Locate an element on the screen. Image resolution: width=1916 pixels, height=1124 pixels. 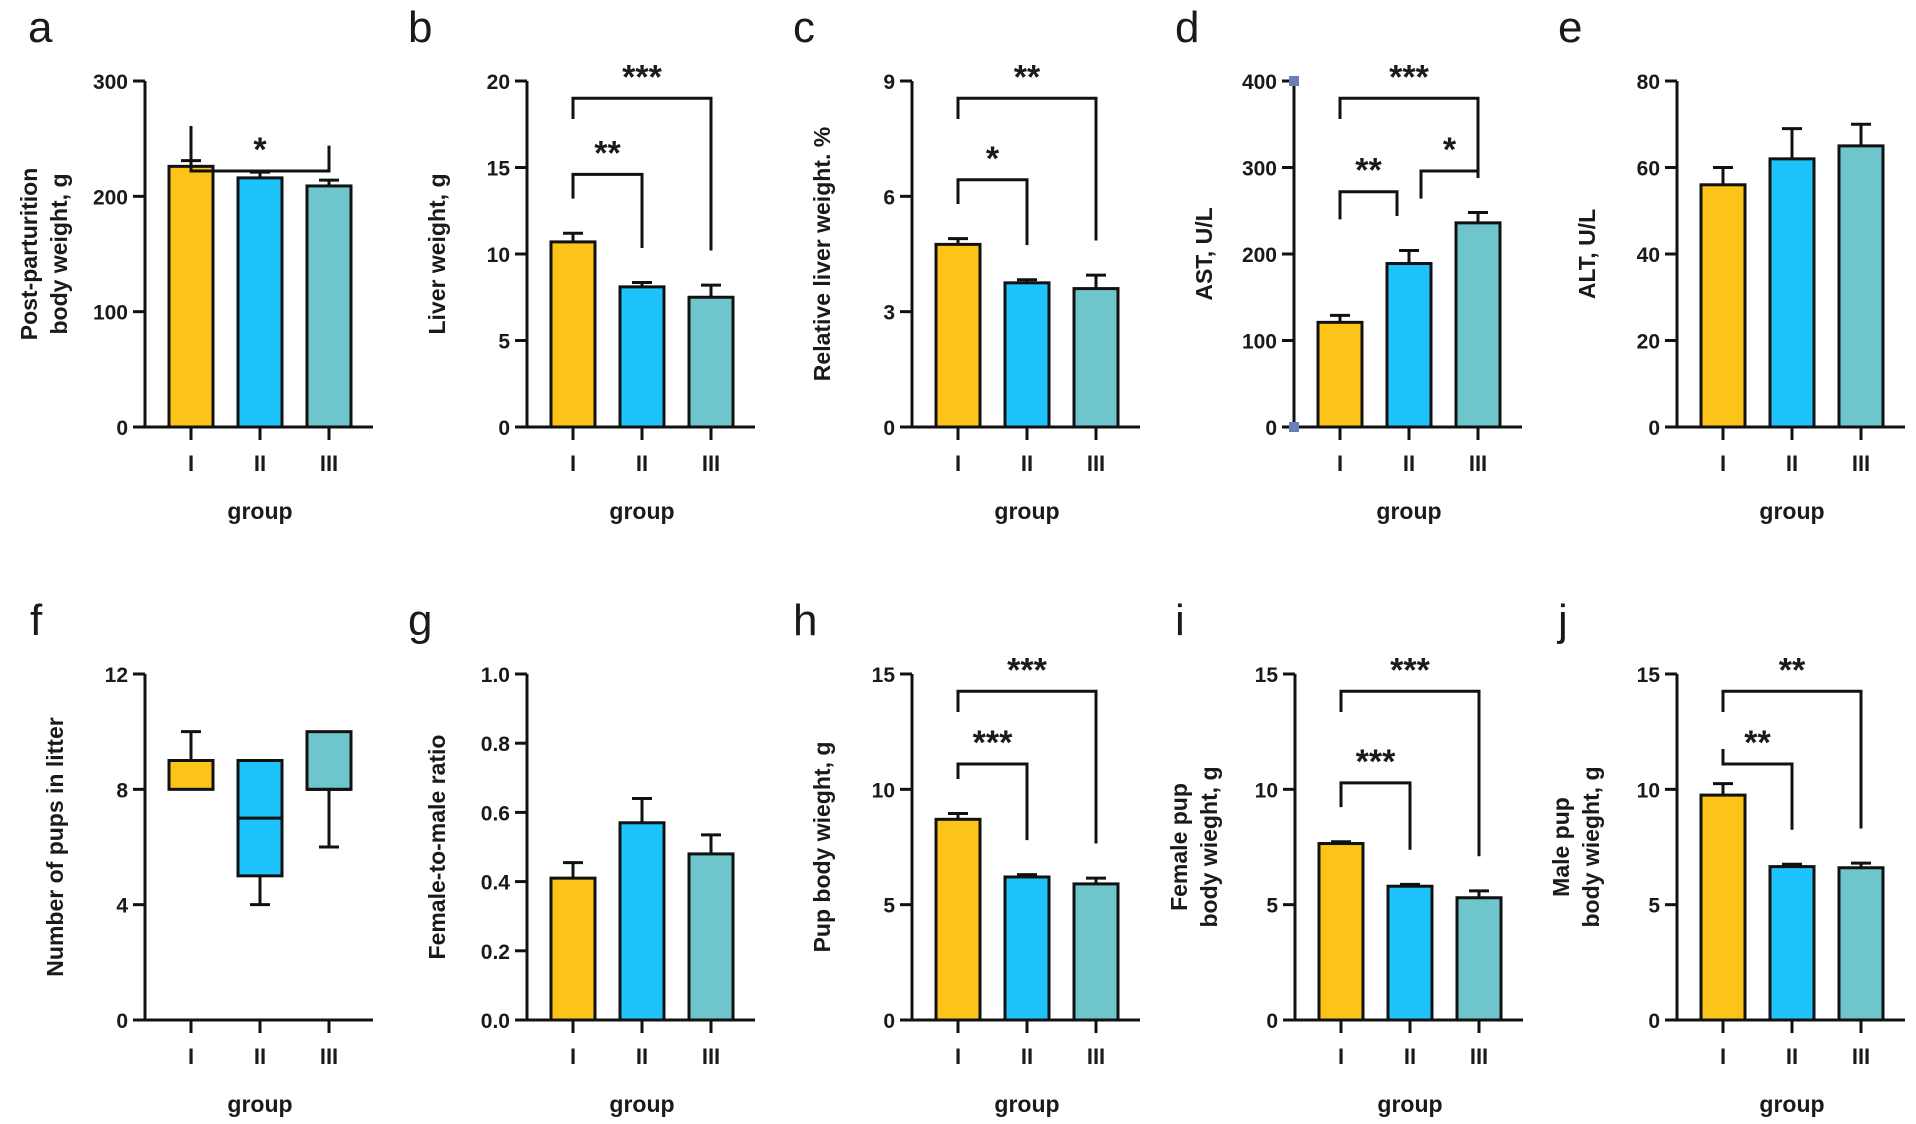
y-tick-label: 12 is located at coordinates (116, 675).